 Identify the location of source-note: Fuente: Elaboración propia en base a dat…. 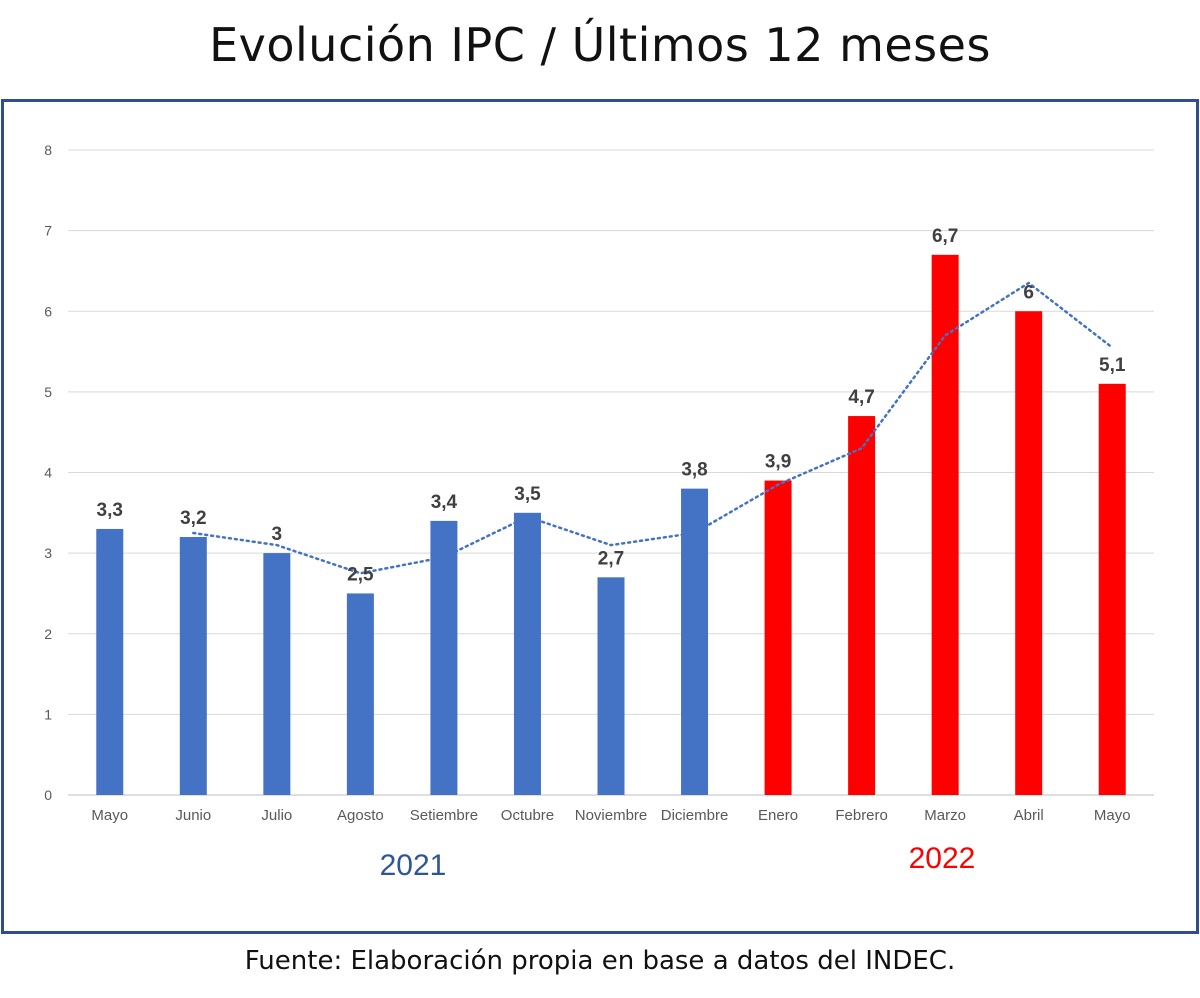
(600, 961).